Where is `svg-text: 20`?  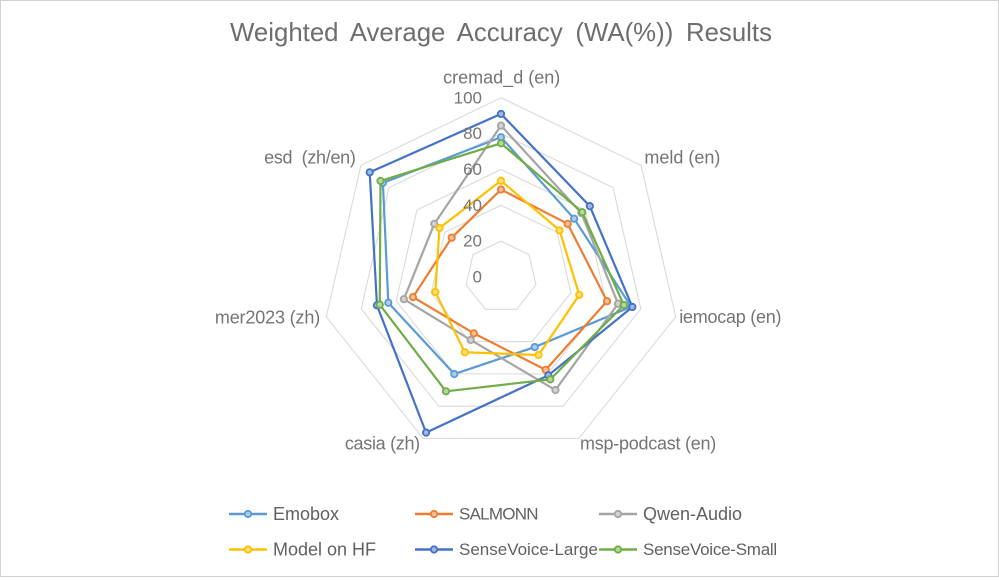
svg-text: 20 is located at coordinates (472, 241).